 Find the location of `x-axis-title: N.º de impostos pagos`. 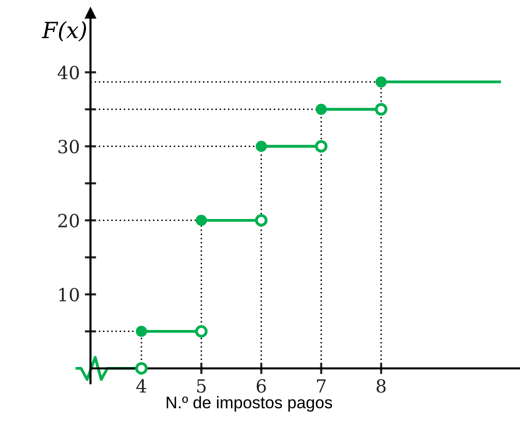

x-axis-title: N.º de impostos pagos is located at coordinates (249, 404).